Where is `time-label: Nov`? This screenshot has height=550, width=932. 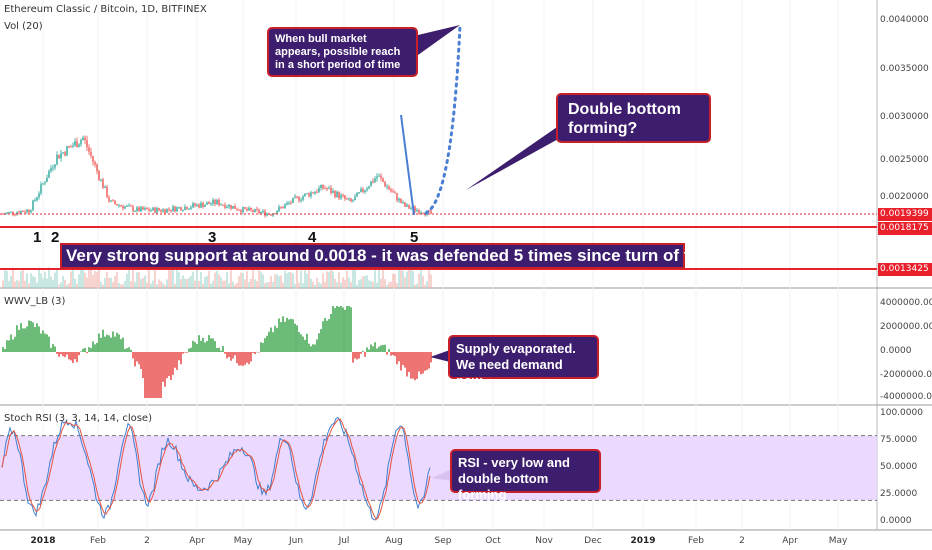 time-label: Nov is located at coordinates (544, 541).